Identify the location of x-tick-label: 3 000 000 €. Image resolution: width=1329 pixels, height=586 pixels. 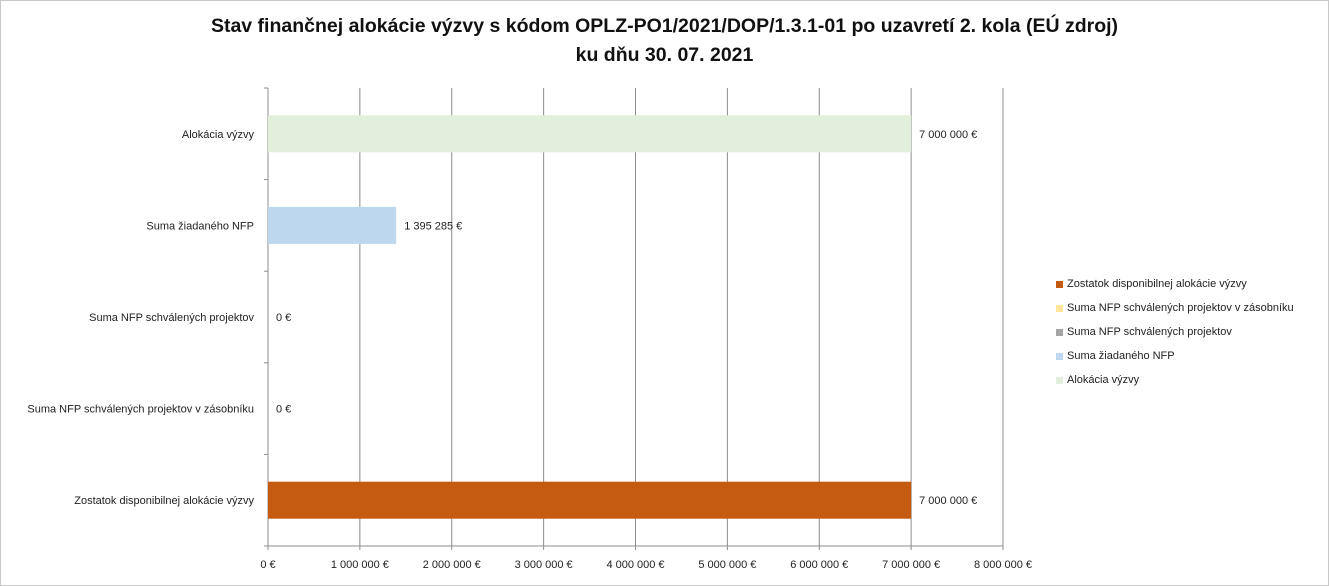
(544, 565).